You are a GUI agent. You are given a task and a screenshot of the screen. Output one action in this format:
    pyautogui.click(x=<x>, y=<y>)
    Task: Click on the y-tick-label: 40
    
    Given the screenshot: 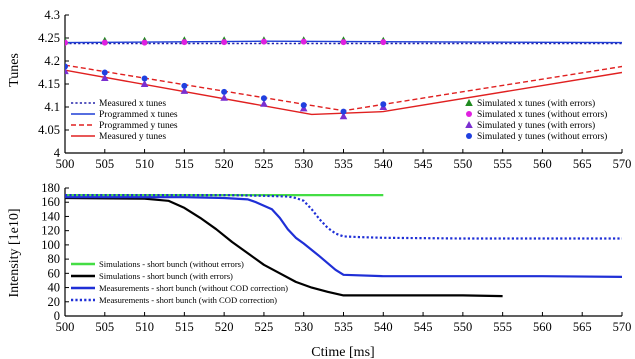 What is the action you would take?
    pyautogui.click(x=54, y=288)
    